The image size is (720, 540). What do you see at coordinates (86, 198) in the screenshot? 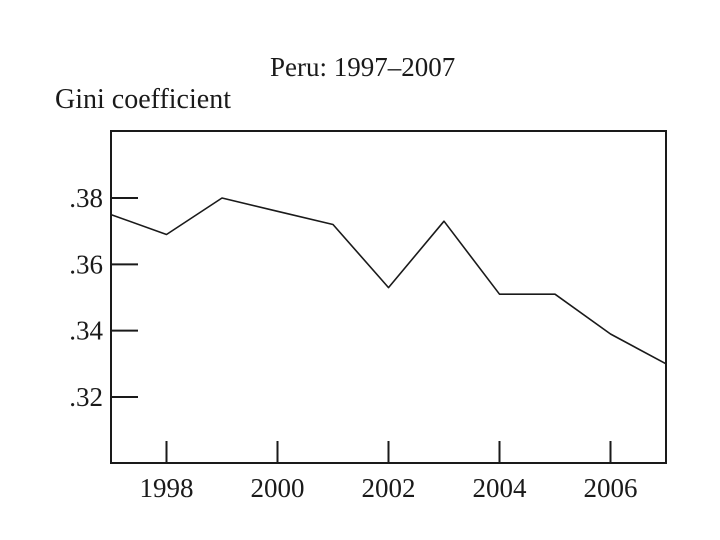
I see `y-tick-label: .38` at bounding box center [86, 198].